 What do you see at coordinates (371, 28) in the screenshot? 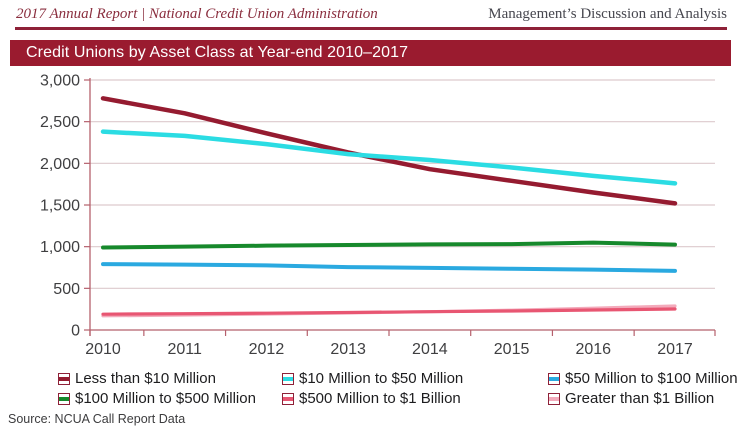
I see `header-rule` at bounding box center [371, 28].